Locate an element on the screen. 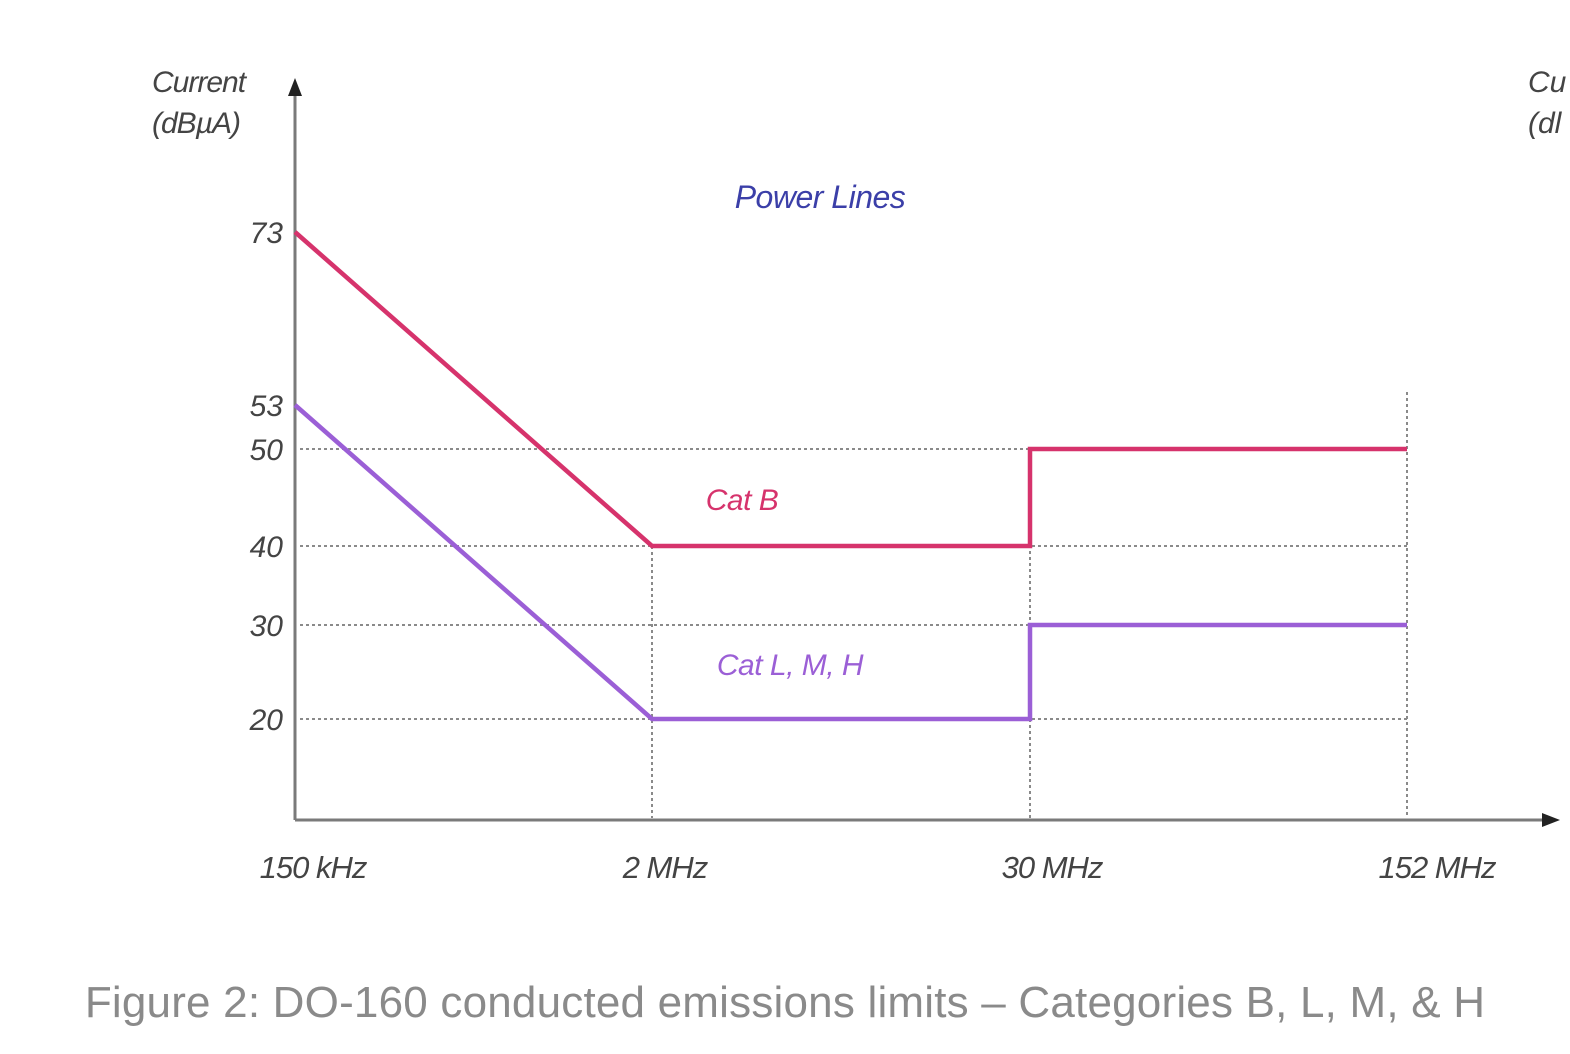  x-tick-labels: 150 kHz 2 MHz 30 MHz 152 MHz is located at coordinates (879, 867).